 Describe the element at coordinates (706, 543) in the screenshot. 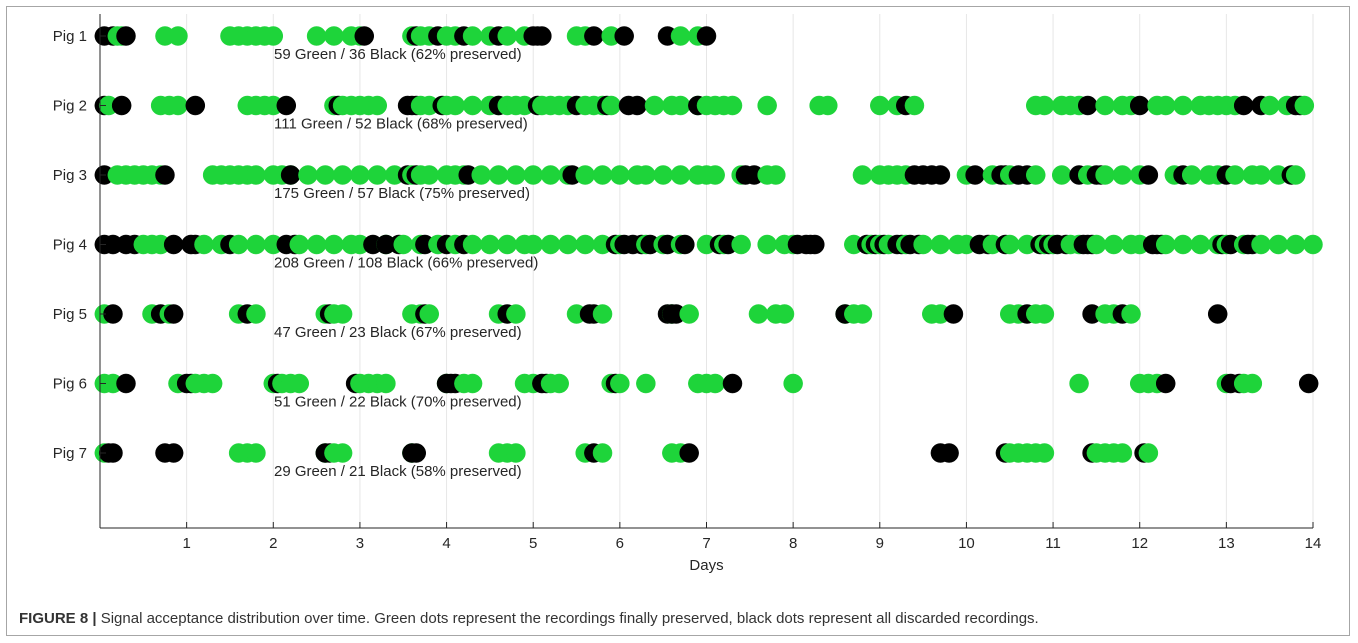

I see `x-tick-label: 7` at that location.